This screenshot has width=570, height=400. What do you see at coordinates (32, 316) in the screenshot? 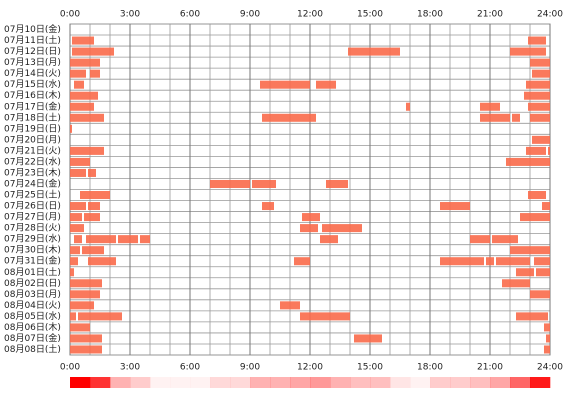
I see `row-label: 08月05日(水)` at bounding box center [32, 316].